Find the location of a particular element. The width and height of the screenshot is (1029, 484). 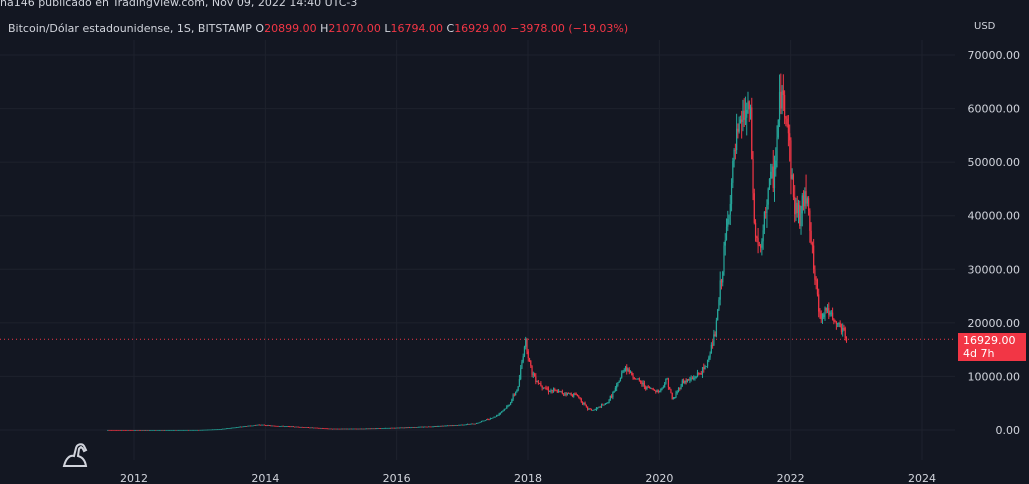

y-tick-label: 30000.00 is located at coordinates (994, 269).